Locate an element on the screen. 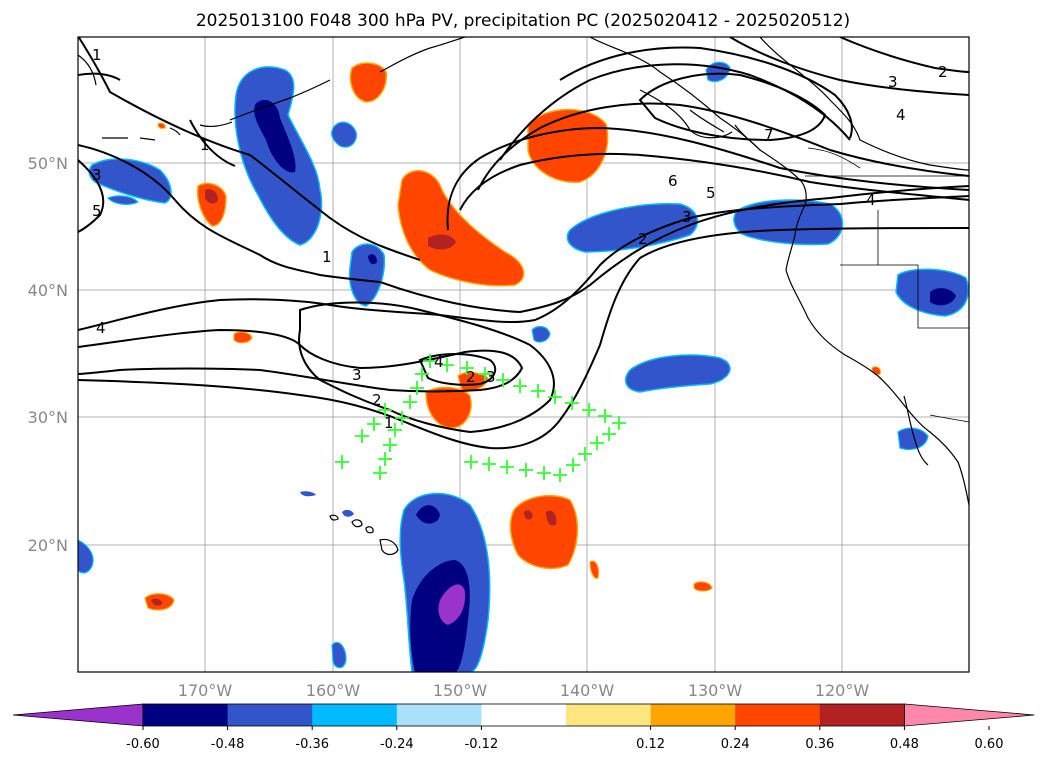  lat-label: 40°N is located at coordinates (48, 290).